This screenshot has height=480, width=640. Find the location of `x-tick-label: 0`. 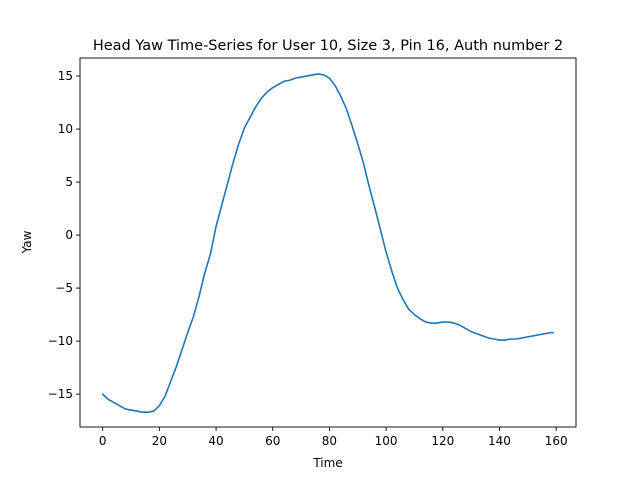

x-tick-label: 0 is located at coordinates (103, 441).